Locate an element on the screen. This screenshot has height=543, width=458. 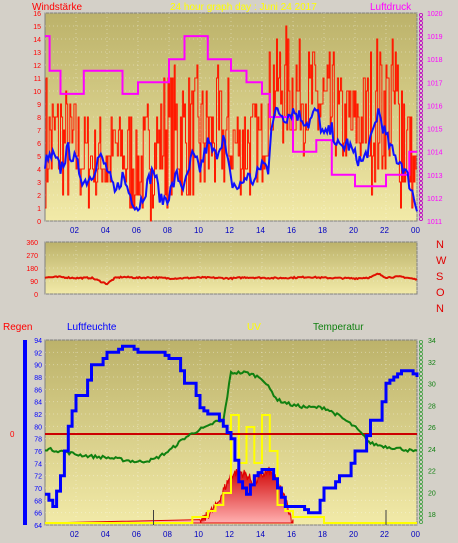
wind-tick-label: 12 is located at coordinates (37, 66).